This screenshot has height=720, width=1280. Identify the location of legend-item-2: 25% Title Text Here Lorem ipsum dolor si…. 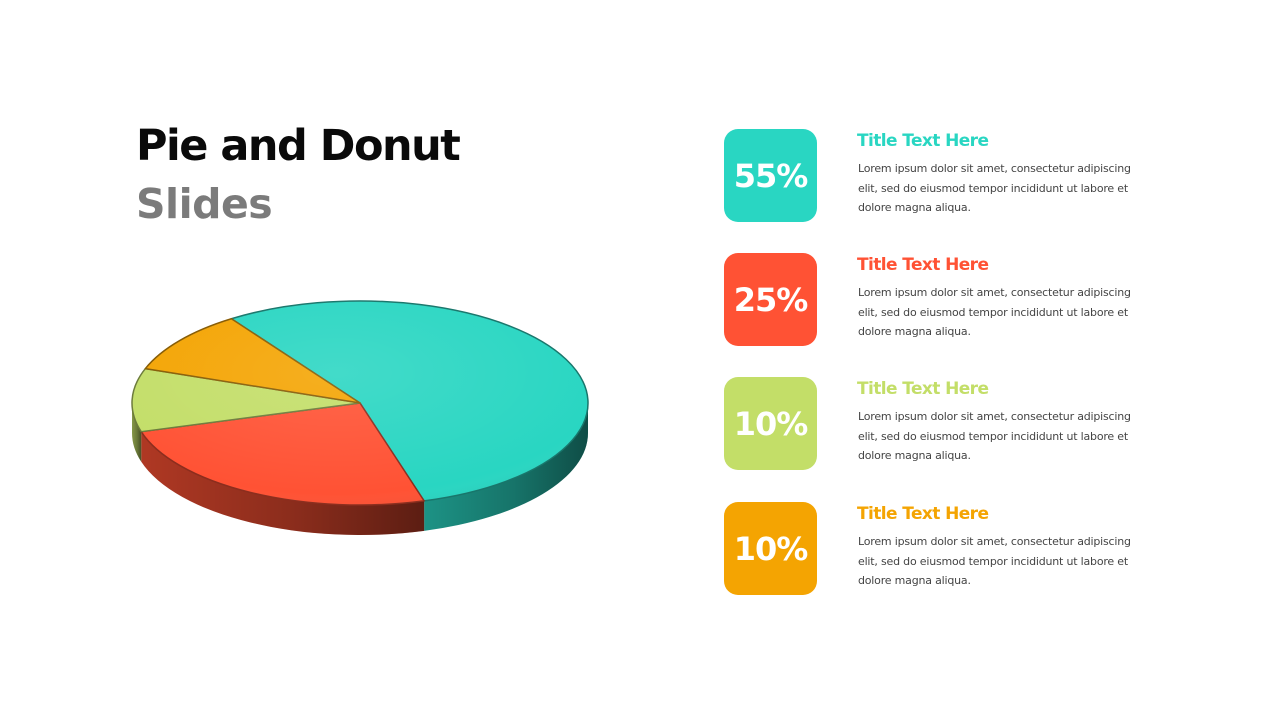
(944, 300).